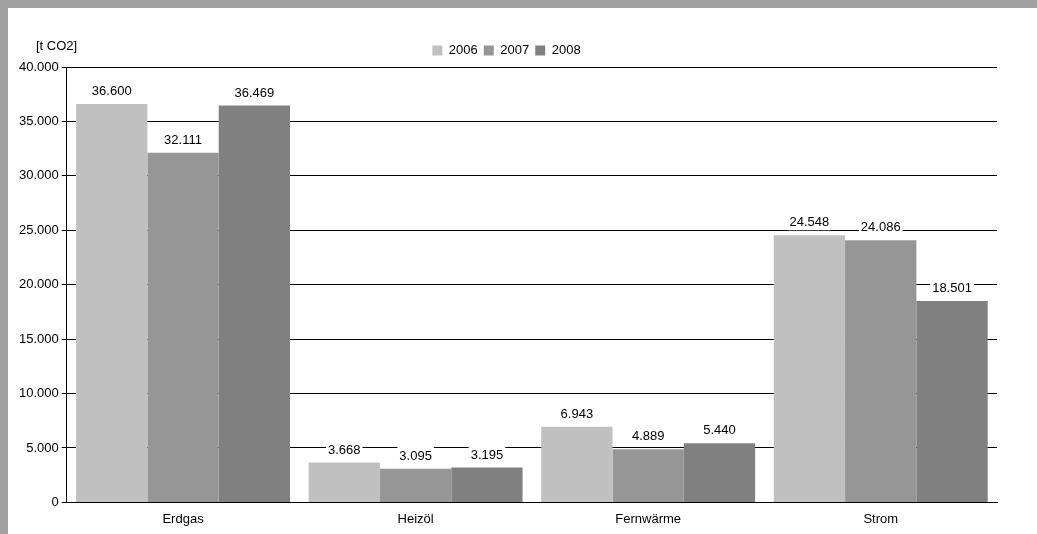 The width and height of the screenshot is (1037, 534). Describe the element at coordinates (648, 436) in the screenshot. I see `data-label: 4.889` at that location.